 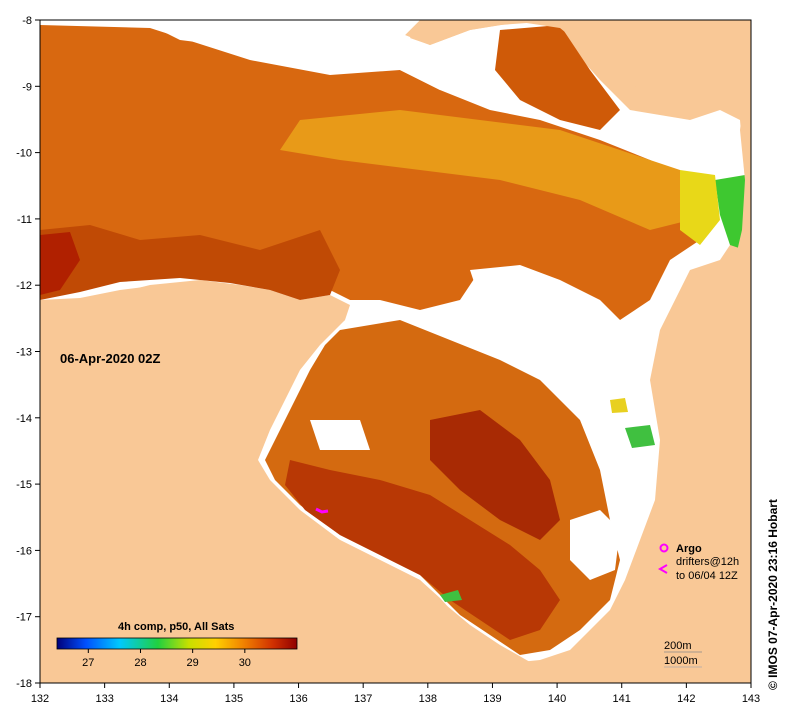 I want to click on sst-field-green-small, so click(x=451, y=596).